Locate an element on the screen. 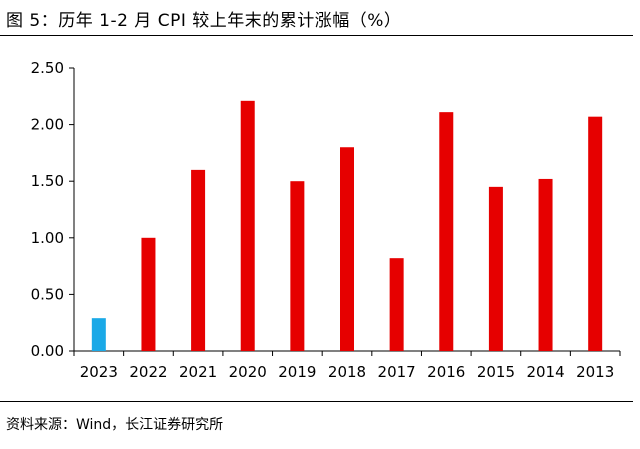  y-tick-label: 1.00 is located at coordinates (47, 238).